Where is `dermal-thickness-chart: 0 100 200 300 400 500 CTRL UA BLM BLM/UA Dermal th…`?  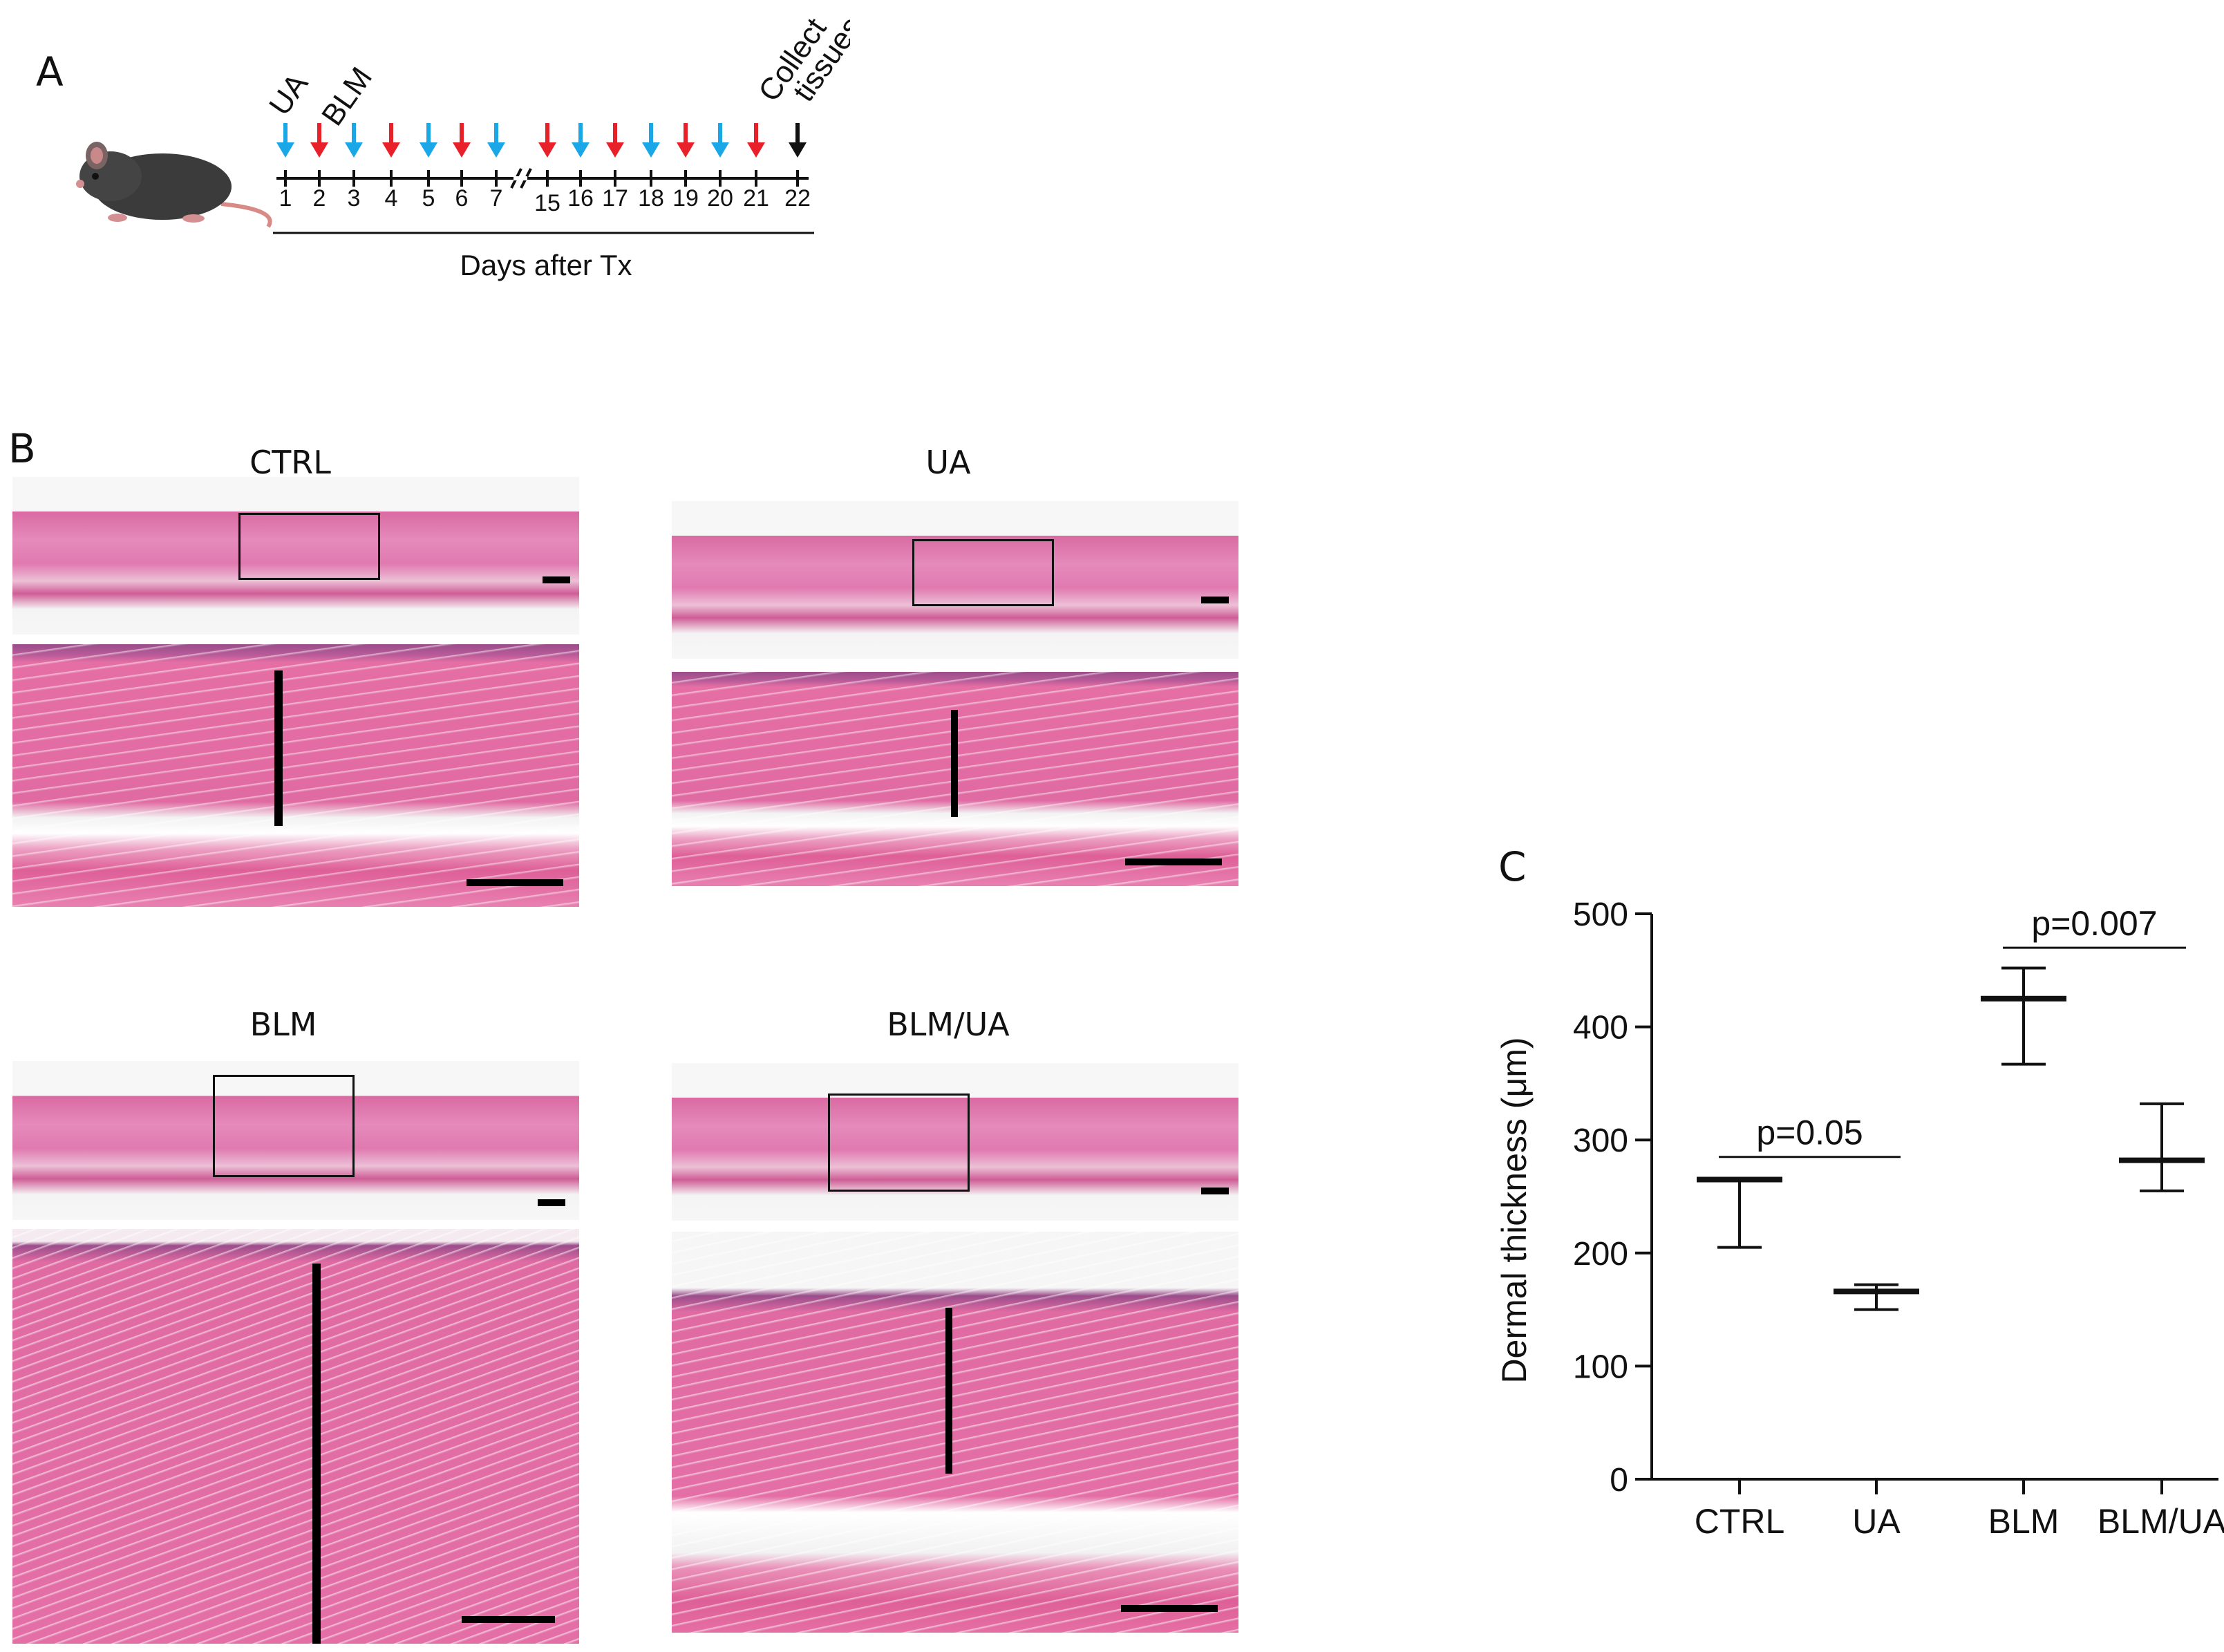
dermal-thickness-chart: 0 100 200 300 400 500 CTRL UA BLM BLM/UA Dermal th… is located at coordinates (1859, 1219).